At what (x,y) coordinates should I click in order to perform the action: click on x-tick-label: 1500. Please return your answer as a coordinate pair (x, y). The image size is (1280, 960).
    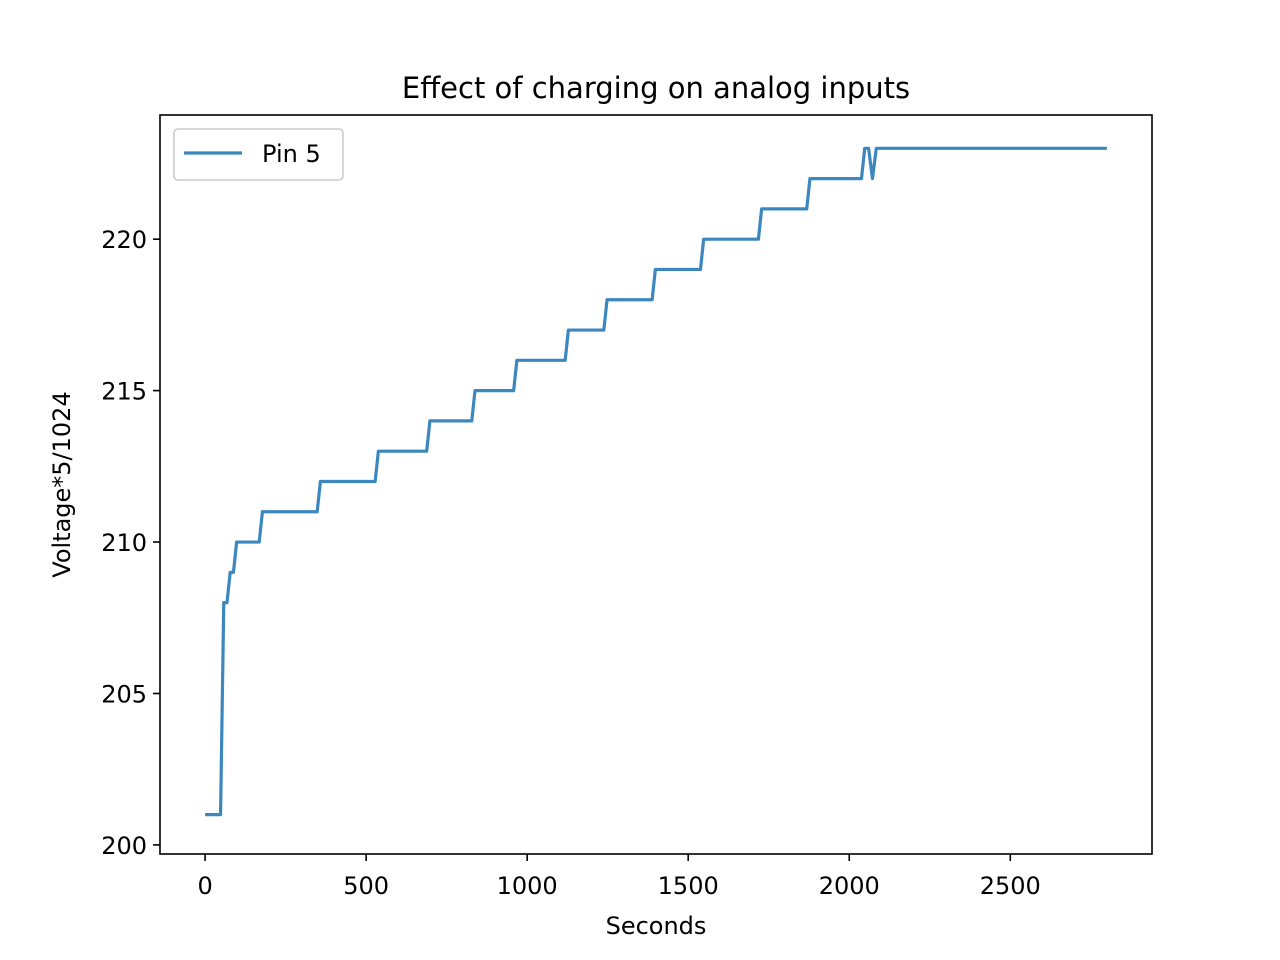
    Looking at the image, I should click on (688, 886).